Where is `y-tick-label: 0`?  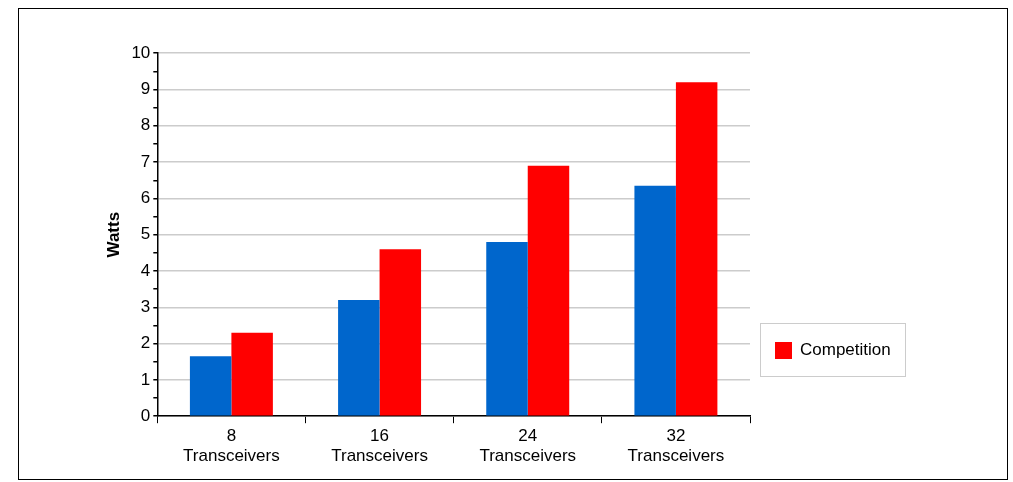
y-tick-label: 0 is located at coordinates (145, 415).